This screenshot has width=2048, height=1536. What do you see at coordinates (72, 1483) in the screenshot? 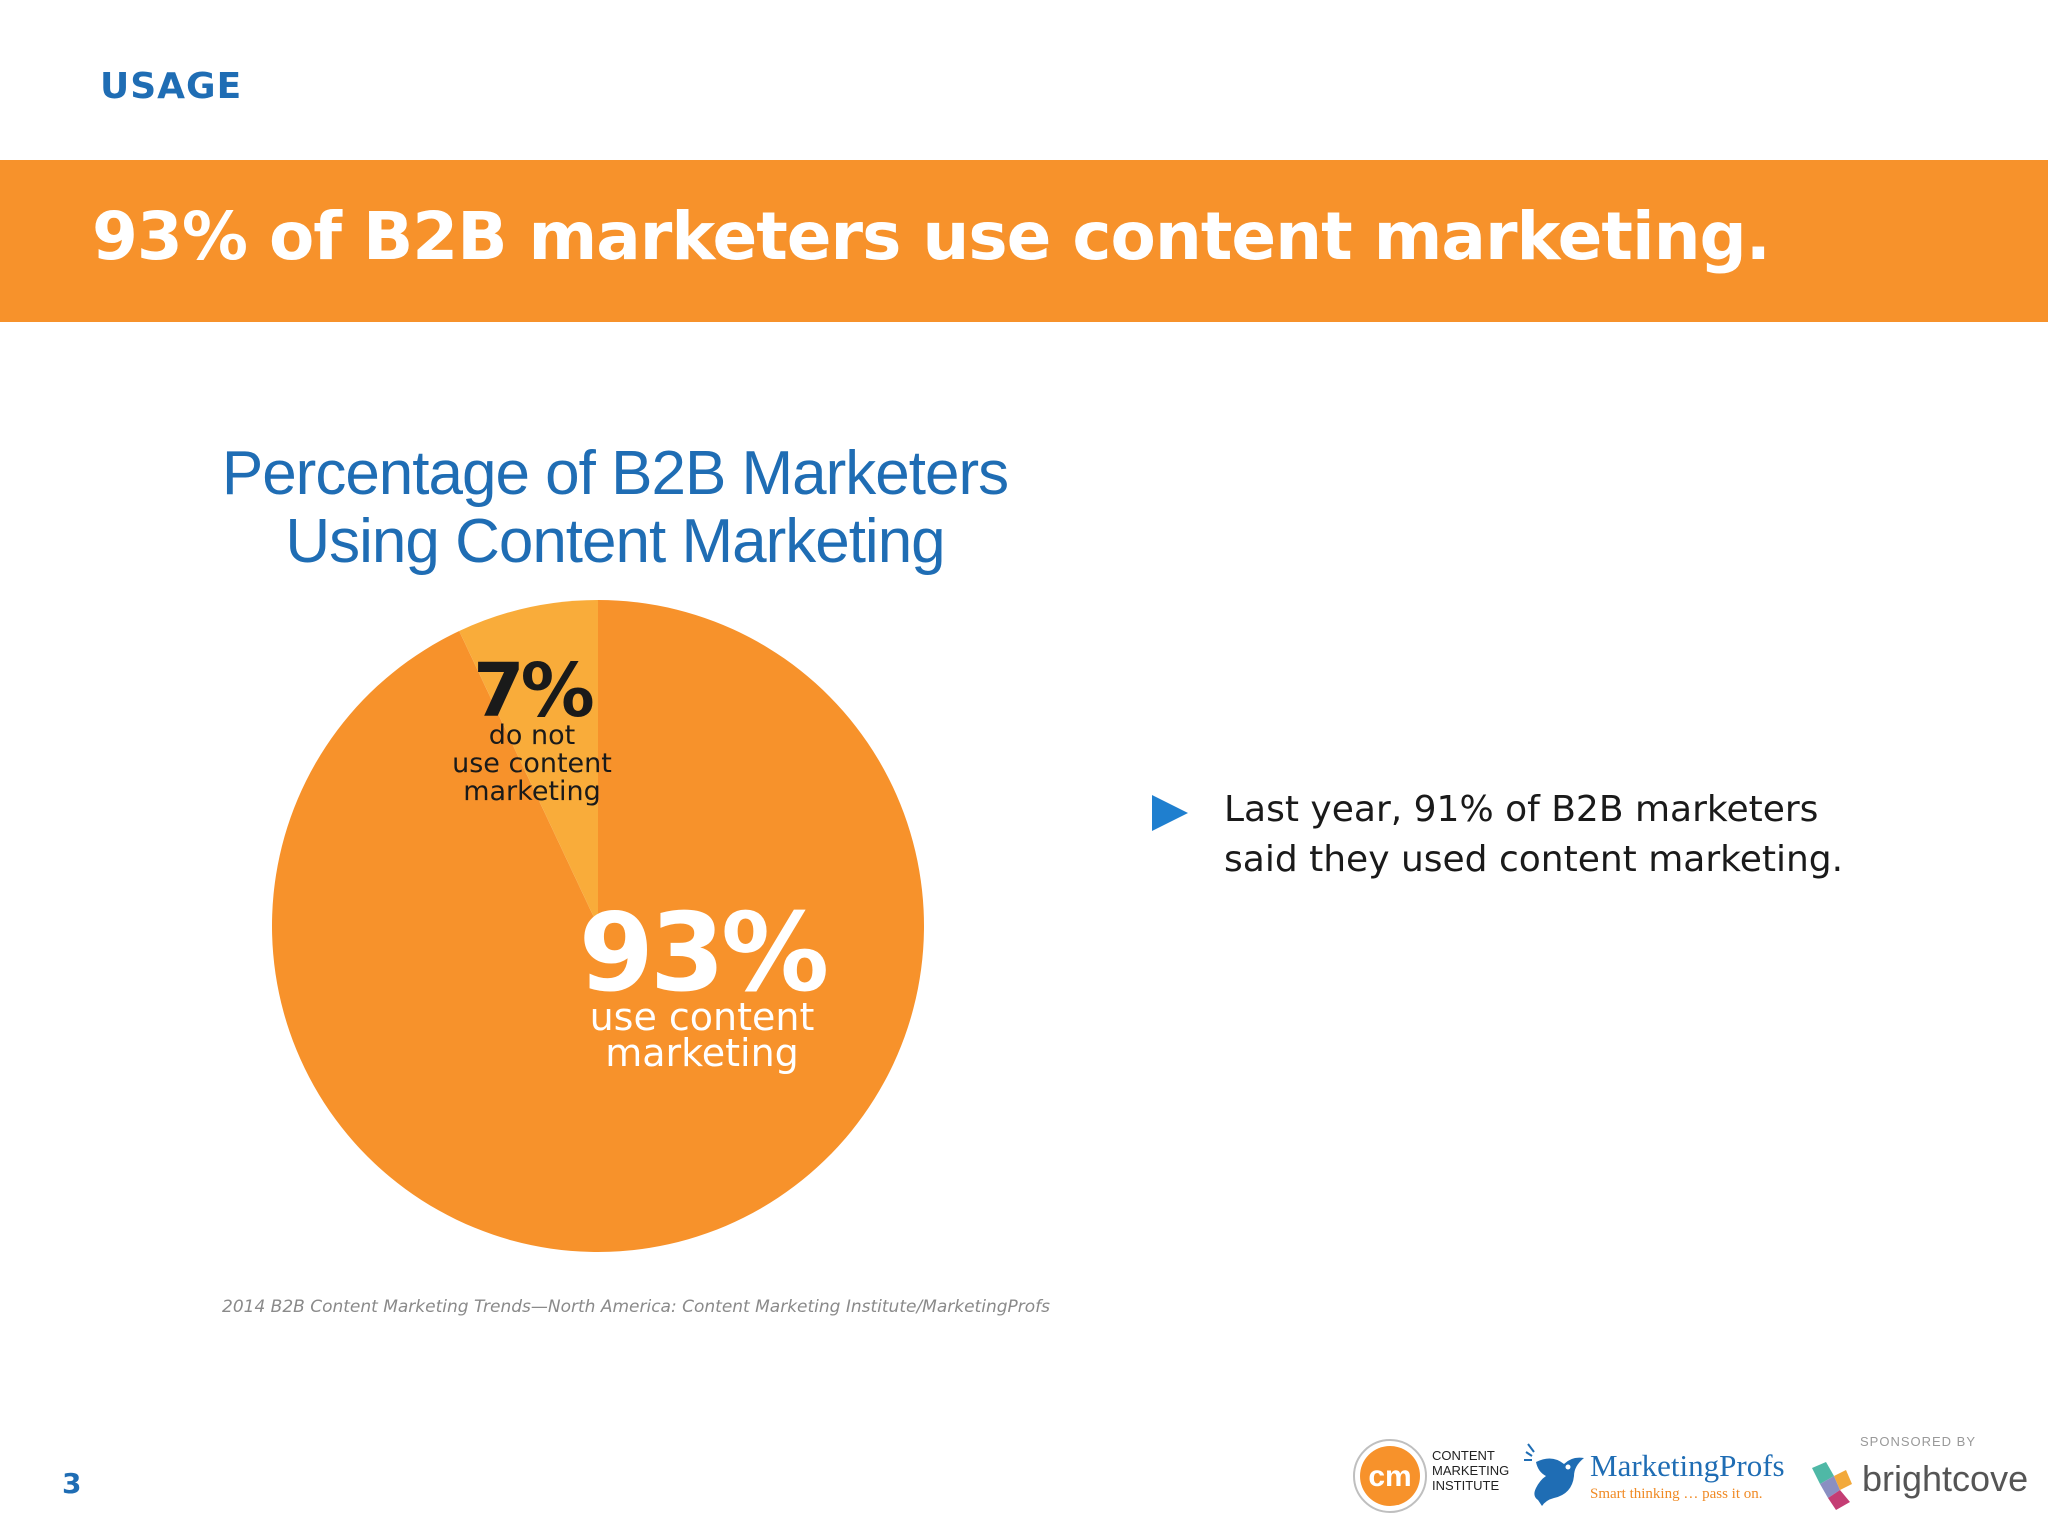
I see `page-number: 3` at bounding box center [72, 1483].